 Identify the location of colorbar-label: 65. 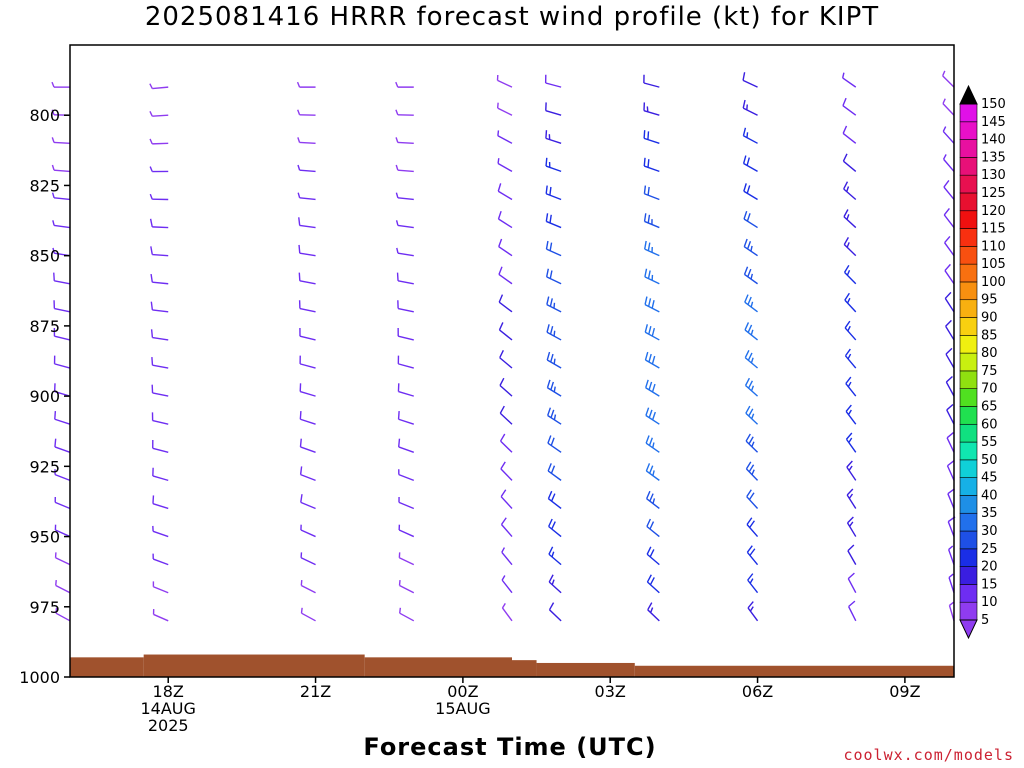
(989, 406).